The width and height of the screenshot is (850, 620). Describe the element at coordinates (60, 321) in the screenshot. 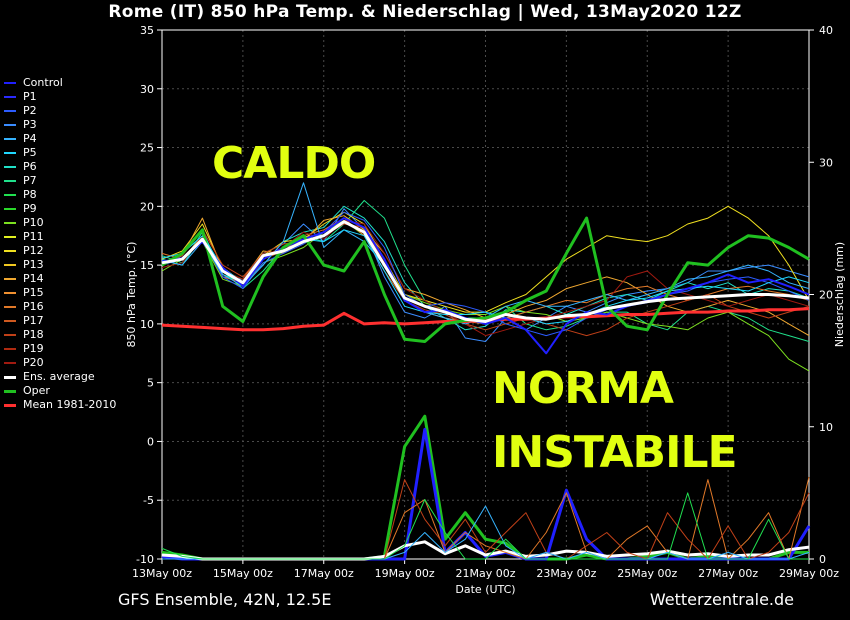

I see `legend-item: P17` at that location.